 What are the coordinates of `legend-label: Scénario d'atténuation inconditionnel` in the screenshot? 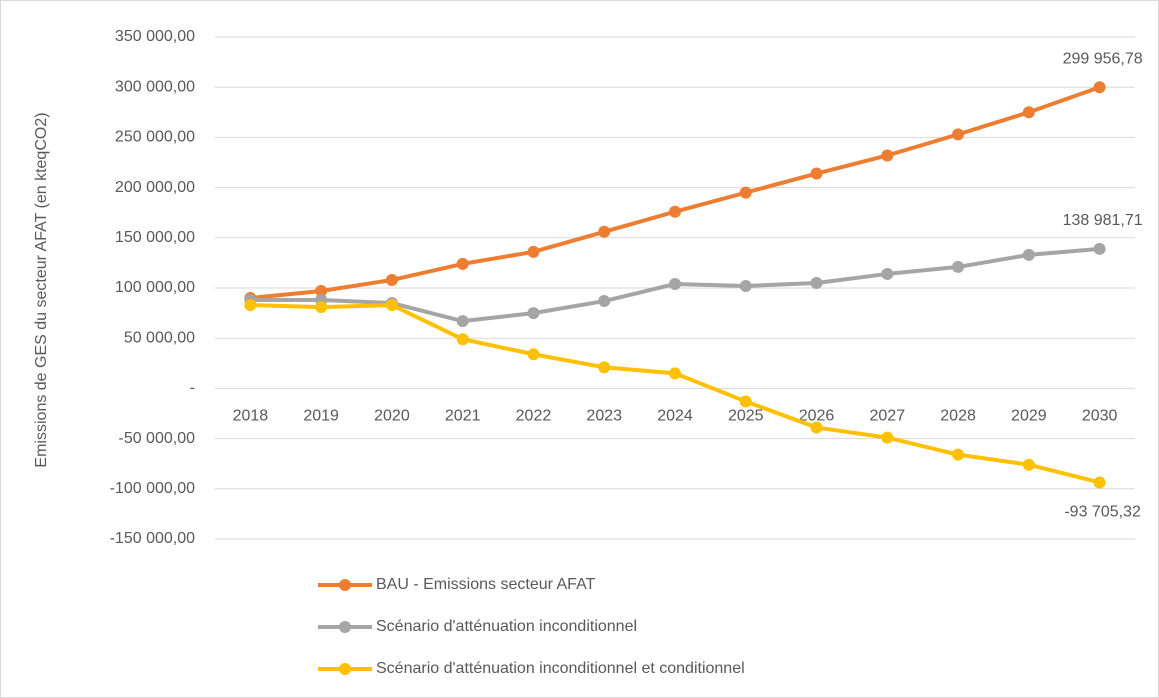 It's located at (506, 626).